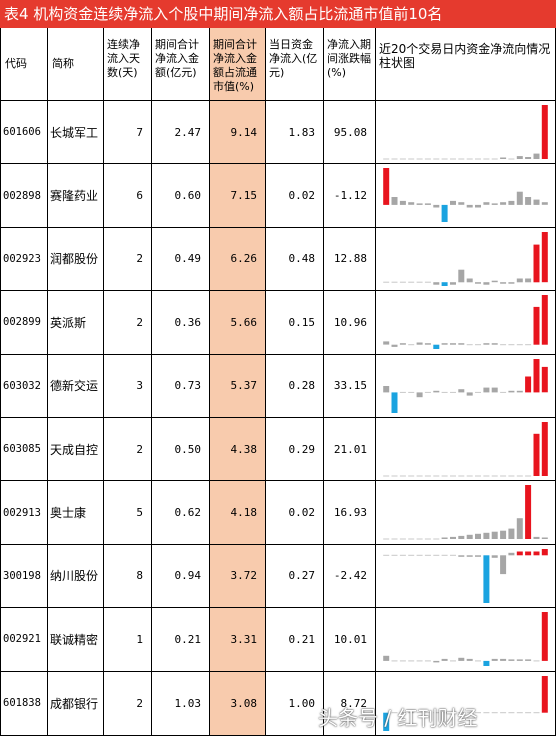  What do you see at coordinates (76, 323) in the screenshot?
I see `cell-name: 英派斯` at bounding box center [76, 323].